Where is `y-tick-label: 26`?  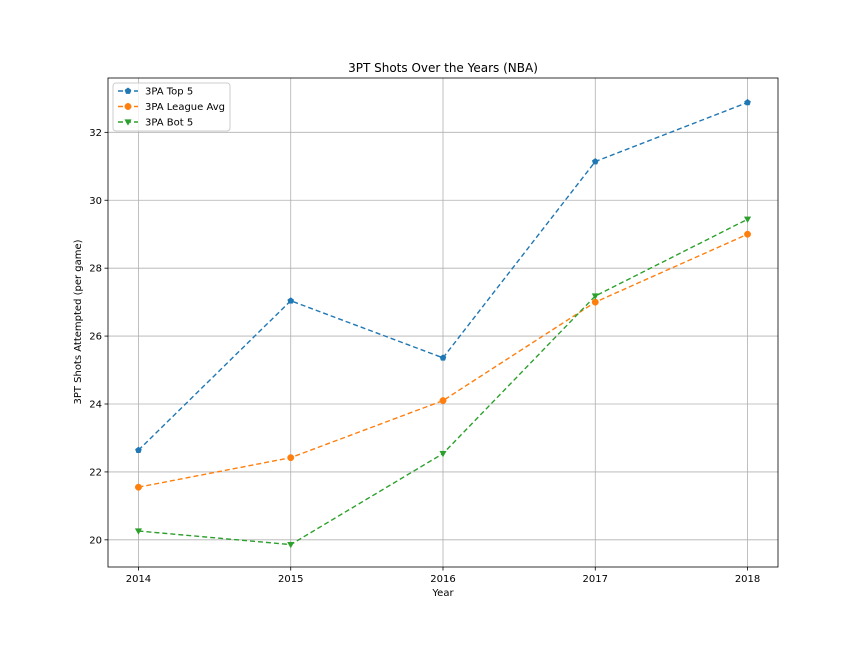
y-tick-label: 26 is located at coordinates (95, 337).